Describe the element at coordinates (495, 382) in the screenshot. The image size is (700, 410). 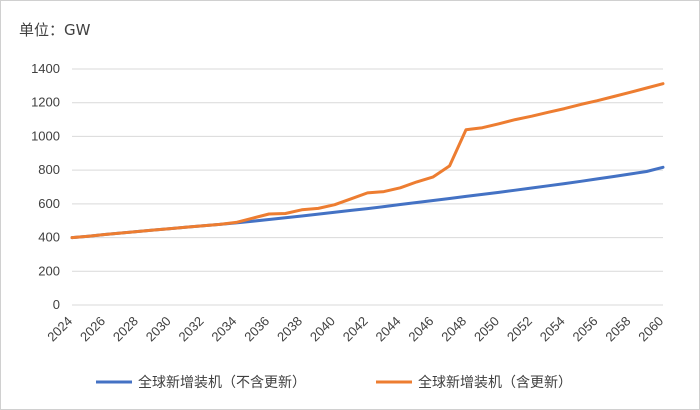
I see `legend-label: 全球新增装机（含更新）` at that location.